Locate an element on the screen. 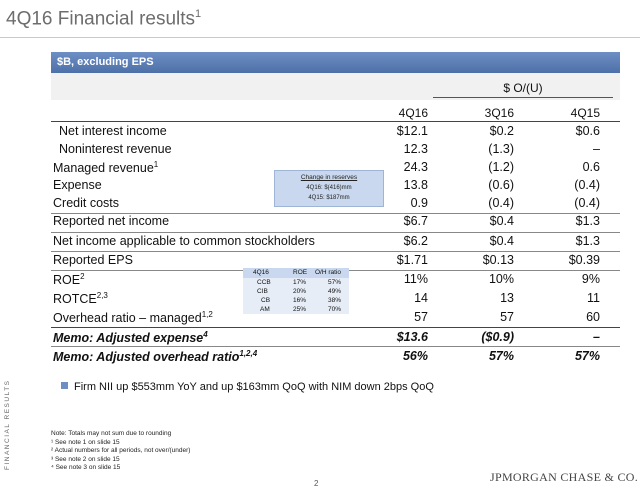 Image resolution: width=640 pixels, height=496 pixels. mini-table-header: 4Q16 ROE O/H ratio is located at coordinates (296, 273).